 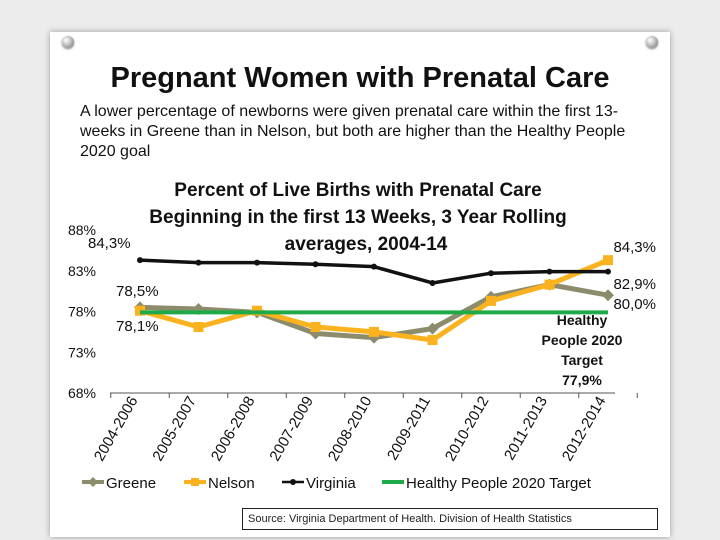 What do you see at coordinates (116, 429) in the screenshot?
I see `x-tick-label: 2004-2006` at bounding box center [116, 429].